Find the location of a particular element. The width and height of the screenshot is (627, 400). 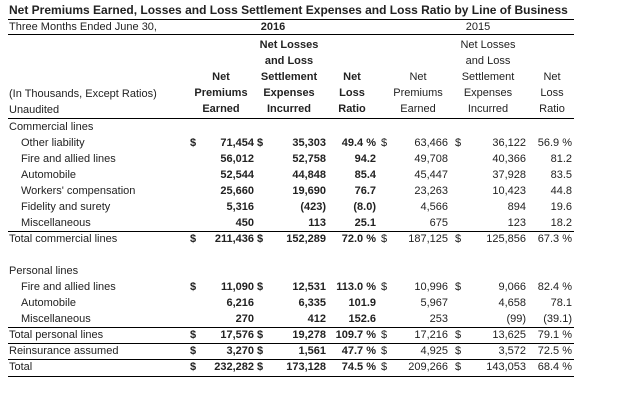

table-cell: 253 is located at coordinates (438, 319).